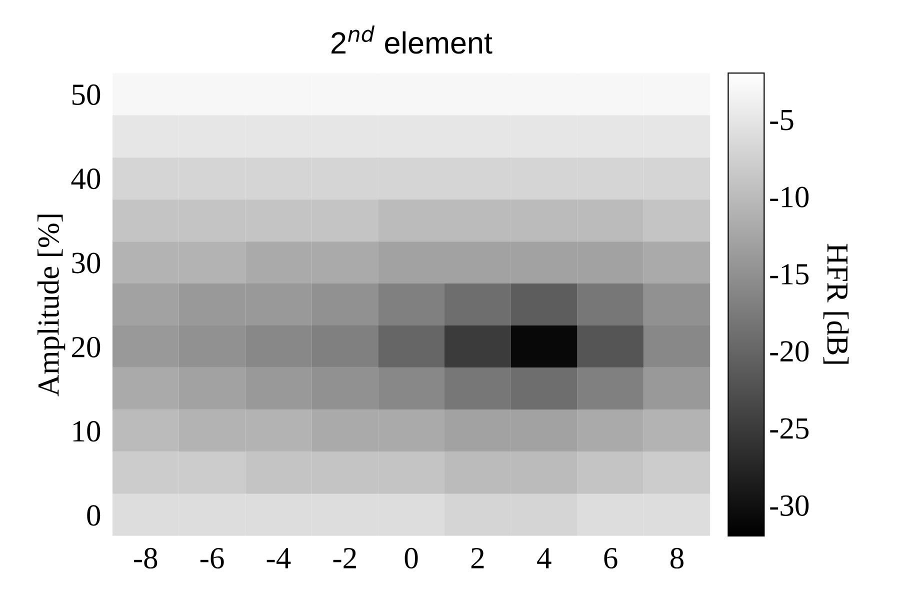  I want to click on x-tick-label: 8, so click(677, 558).